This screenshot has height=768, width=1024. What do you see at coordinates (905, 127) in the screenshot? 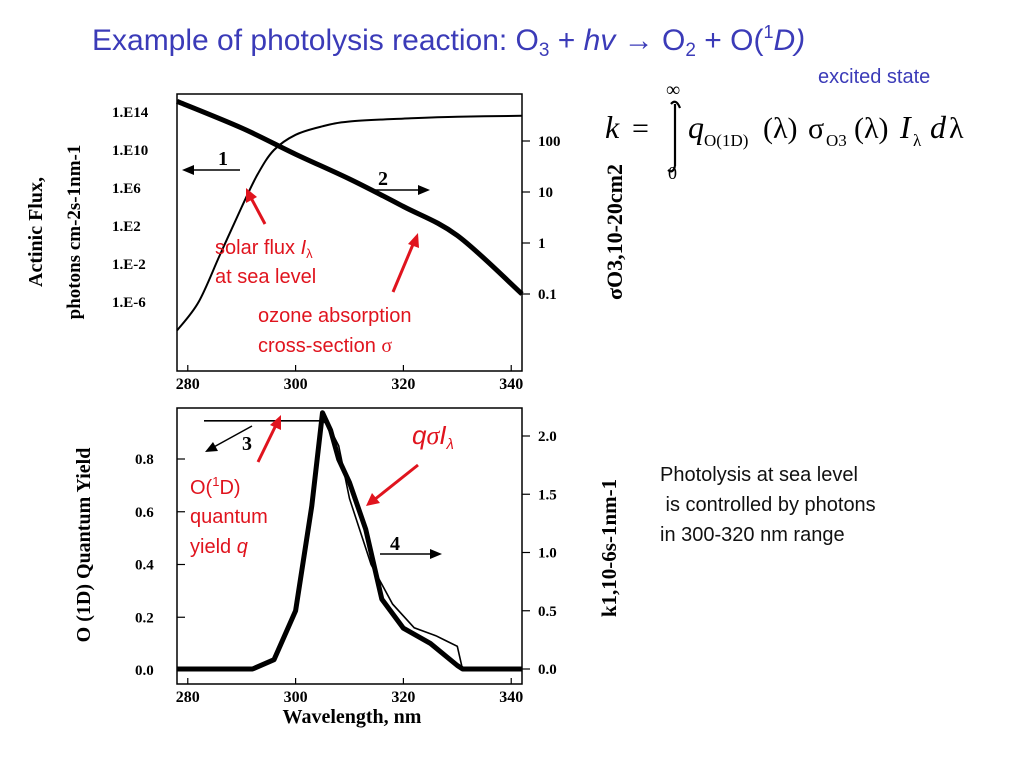
I see `formula-i: I` at bounding box center [905, 127].